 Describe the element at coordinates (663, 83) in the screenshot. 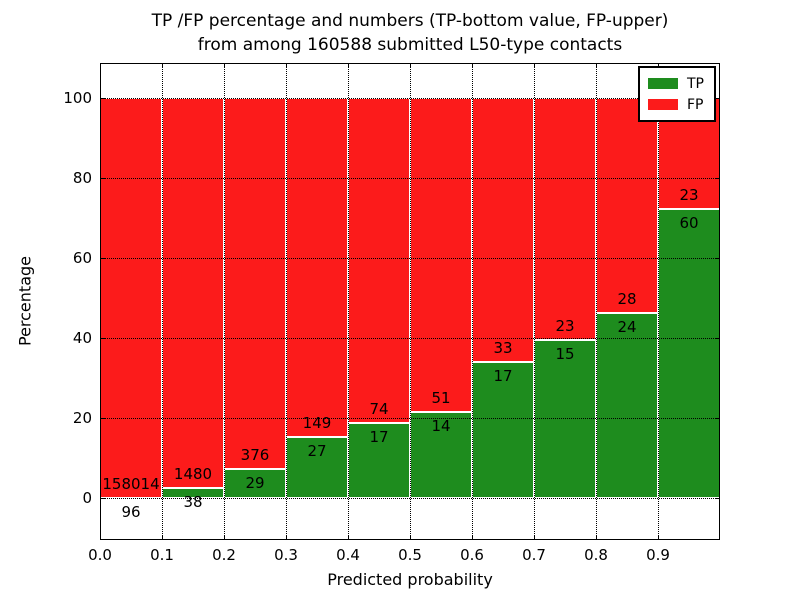

I see `legend-swatch-tp` at that location.